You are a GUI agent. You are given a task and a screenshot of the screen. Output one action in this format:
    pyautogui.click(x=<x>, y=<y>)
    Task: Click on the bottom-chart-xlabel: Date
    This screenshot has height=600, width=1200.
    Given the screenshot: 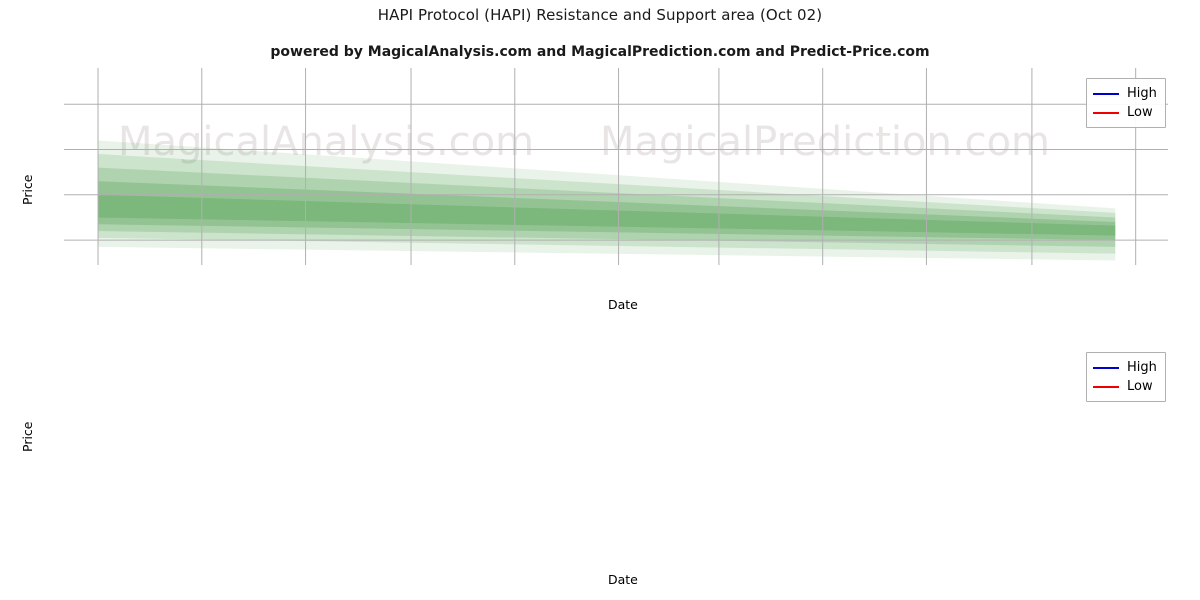 What is the action you would take?
    pyautogui.click(x=623, y=579)
    